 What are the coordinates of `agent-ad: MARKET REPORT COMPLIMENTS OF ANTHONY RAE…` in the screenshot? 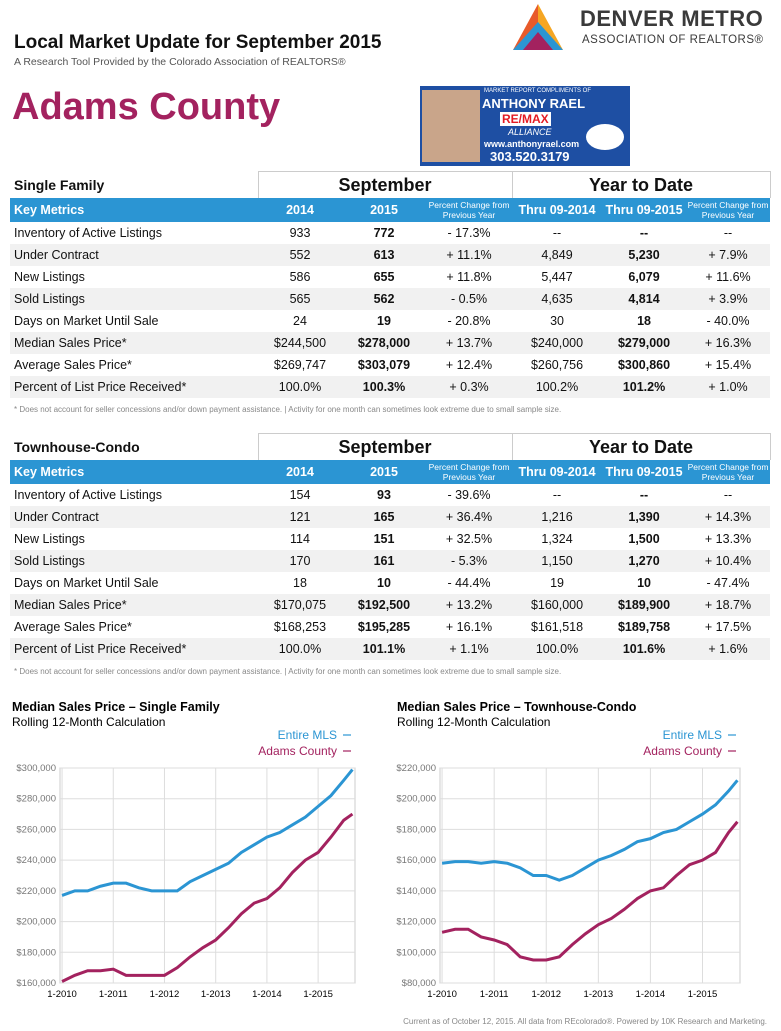 It's located at (525, 126).